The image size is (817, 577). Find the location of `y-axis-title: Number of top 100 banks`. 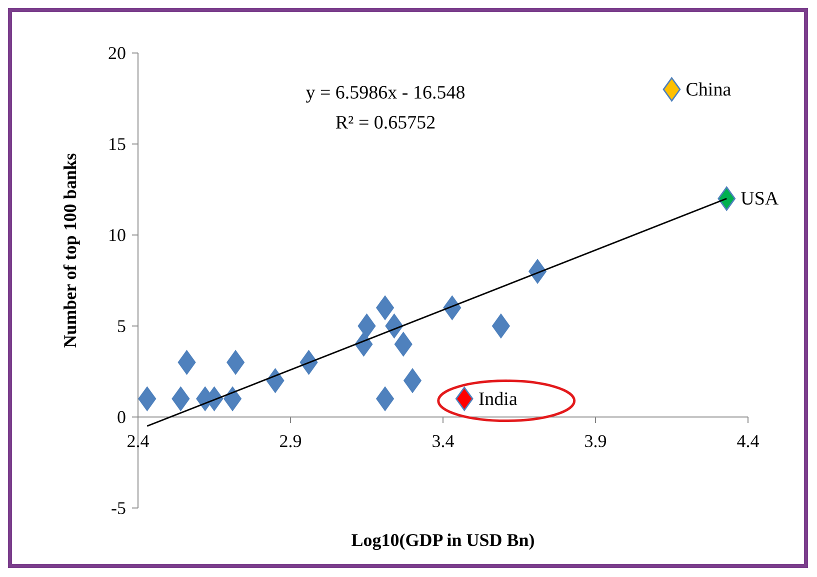

y-axis-title: Number of top 100 banks is located at coordinates (70, 250).